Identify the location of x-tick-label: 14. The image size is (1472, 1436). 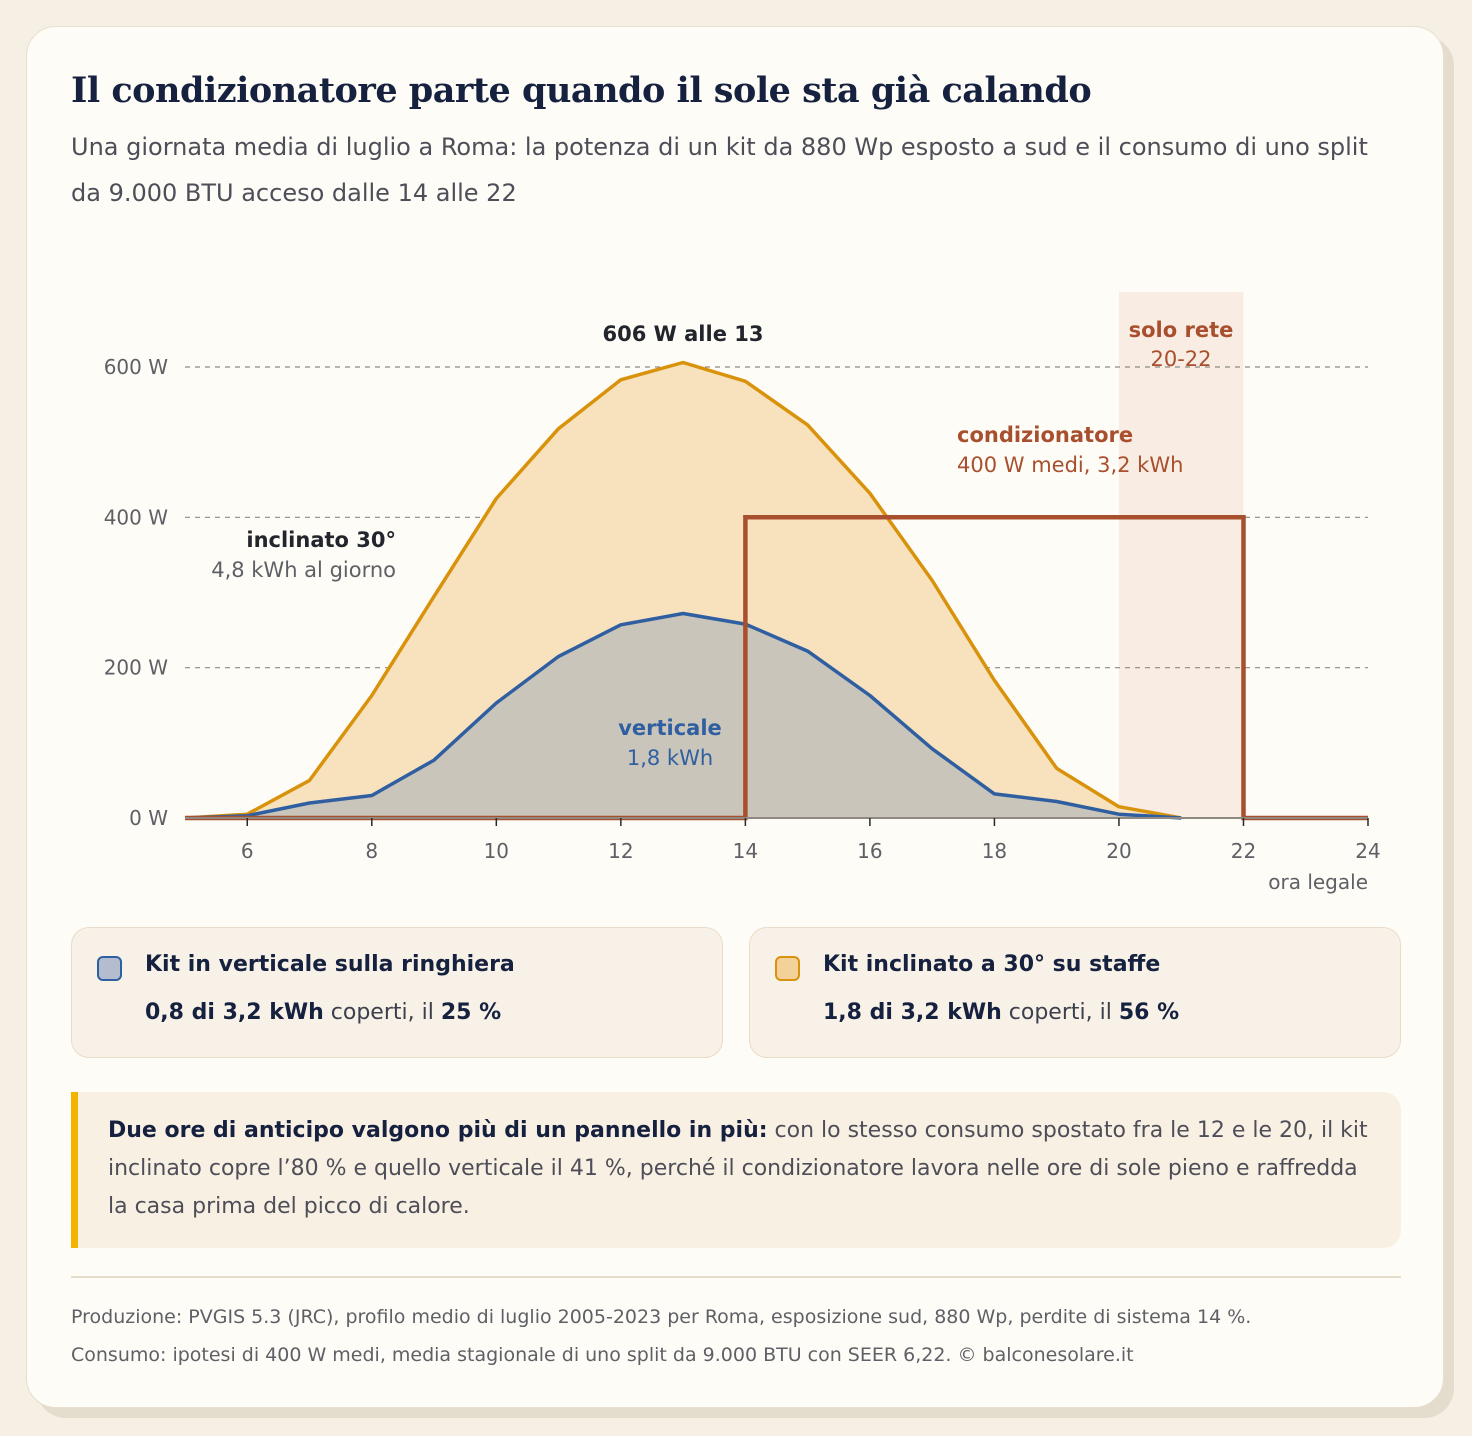
(745, 851).